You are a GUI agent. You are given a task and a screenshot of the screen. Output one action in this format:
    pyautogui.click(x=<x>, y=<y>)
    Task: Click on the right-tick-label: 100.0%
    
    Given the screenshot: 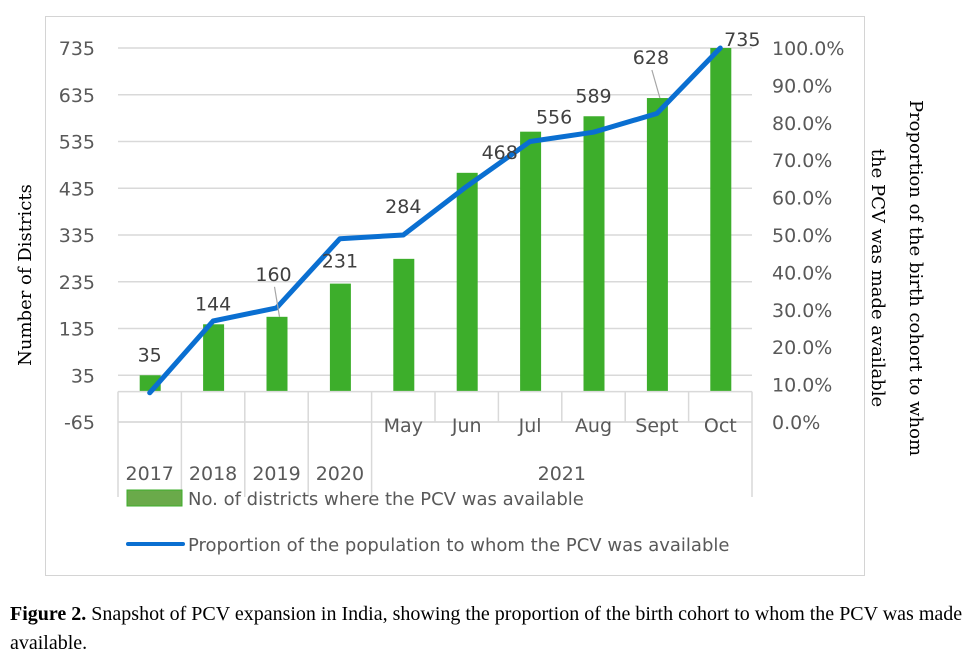 What is the action you would take?
    pyautogui.click(x=808, y=49)
    